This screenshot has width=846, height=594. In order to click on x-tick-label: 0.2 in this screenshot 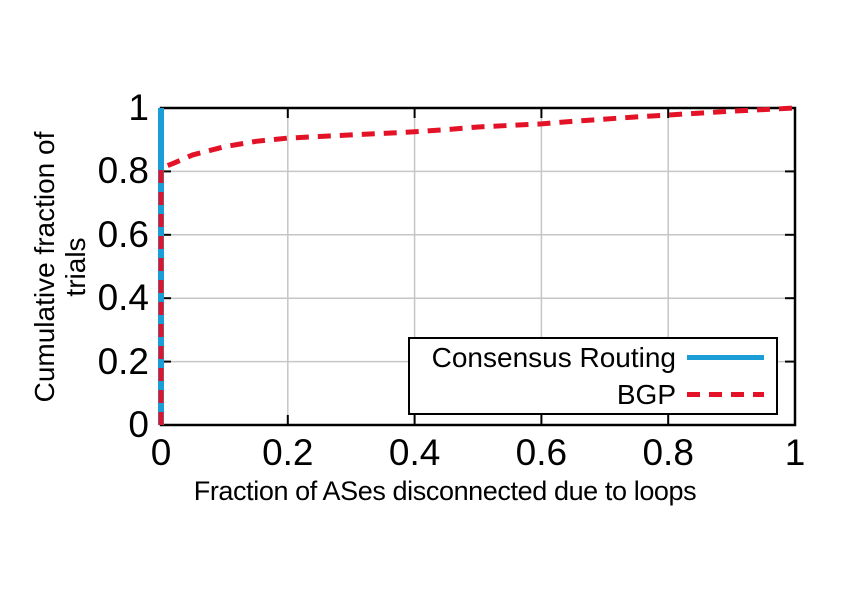, I will do `click(288, 452)`.